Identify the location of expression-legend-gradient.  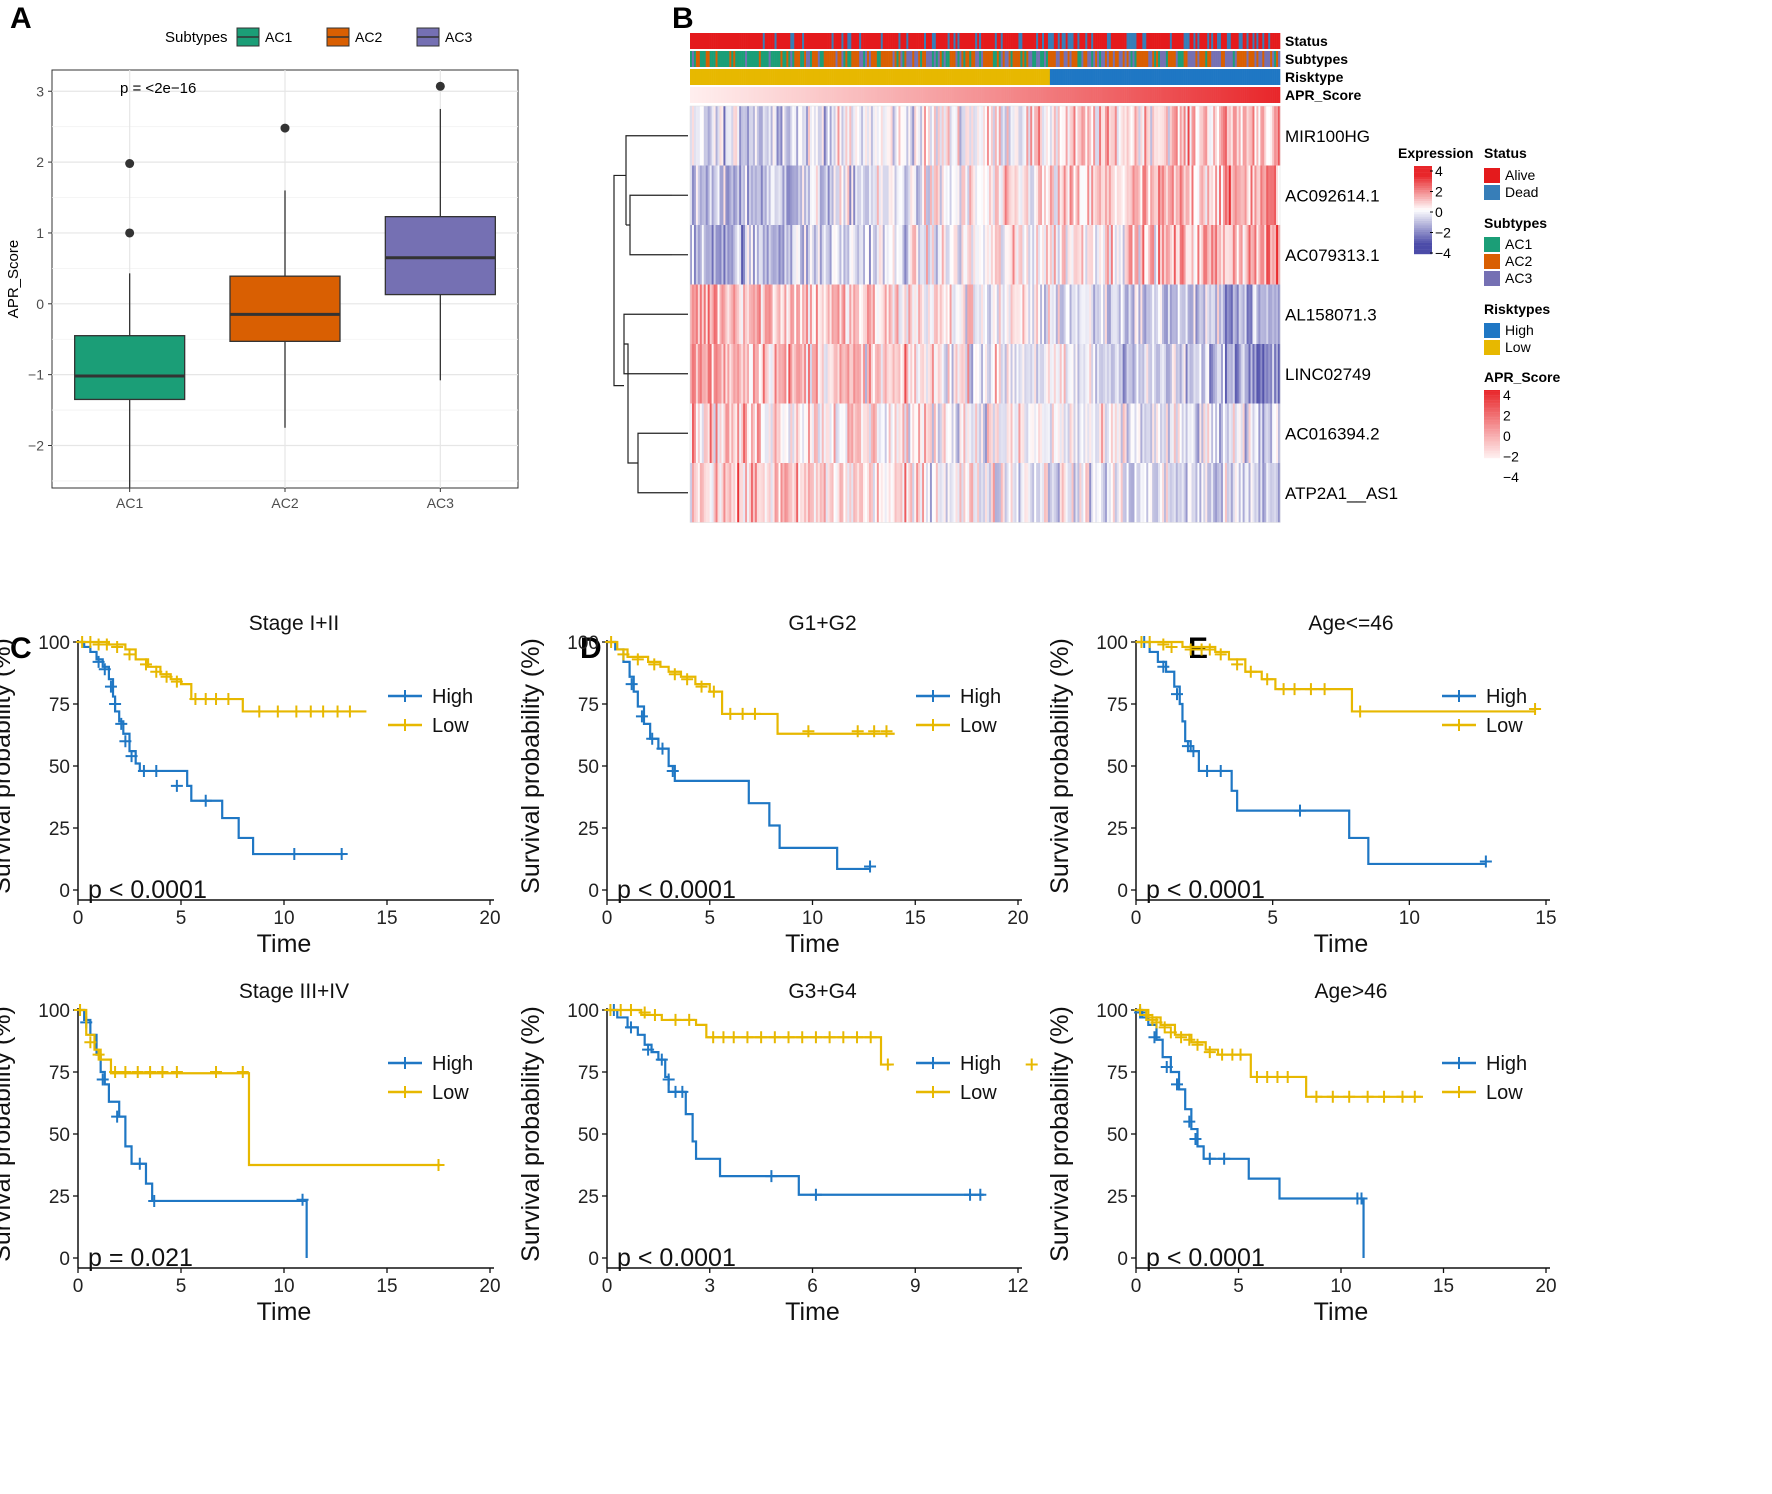
(1423, 228).